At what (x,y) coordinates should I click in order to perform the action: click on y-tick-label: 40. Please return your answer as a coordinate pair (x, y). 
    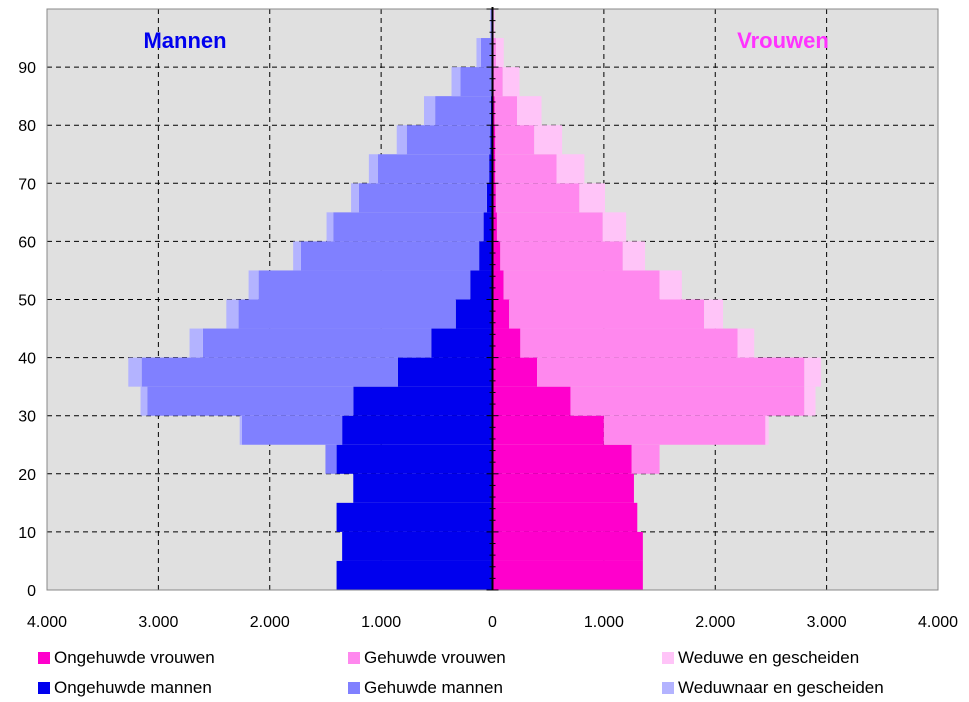
    Looking at the image, I should click on (27, 359).